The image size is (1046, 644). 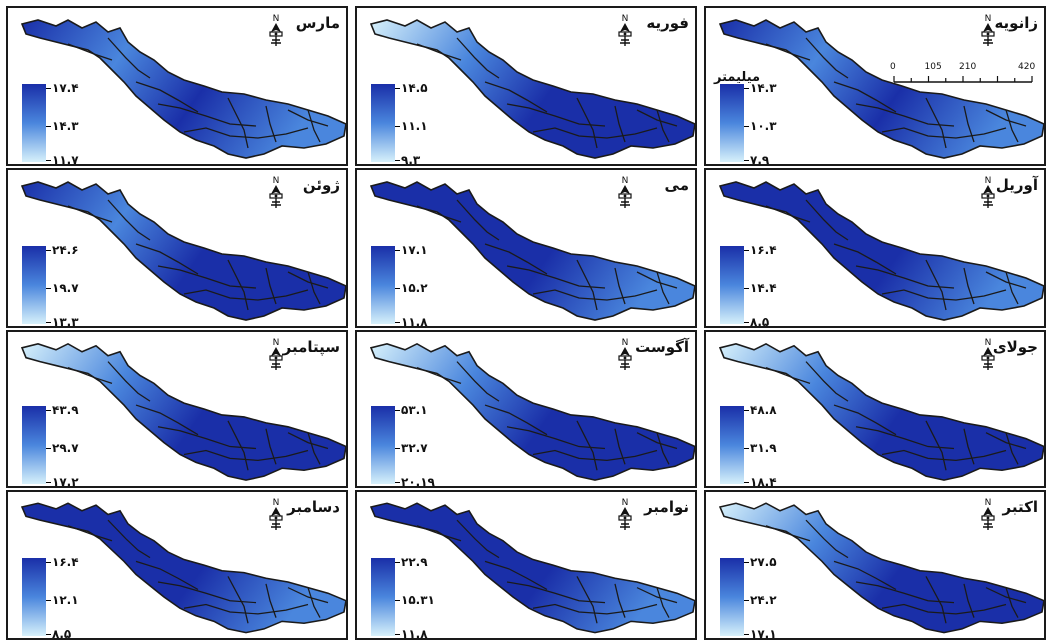 I want to click on legend-value-mid: ۳۲.۷, so click(x=414, y=448).